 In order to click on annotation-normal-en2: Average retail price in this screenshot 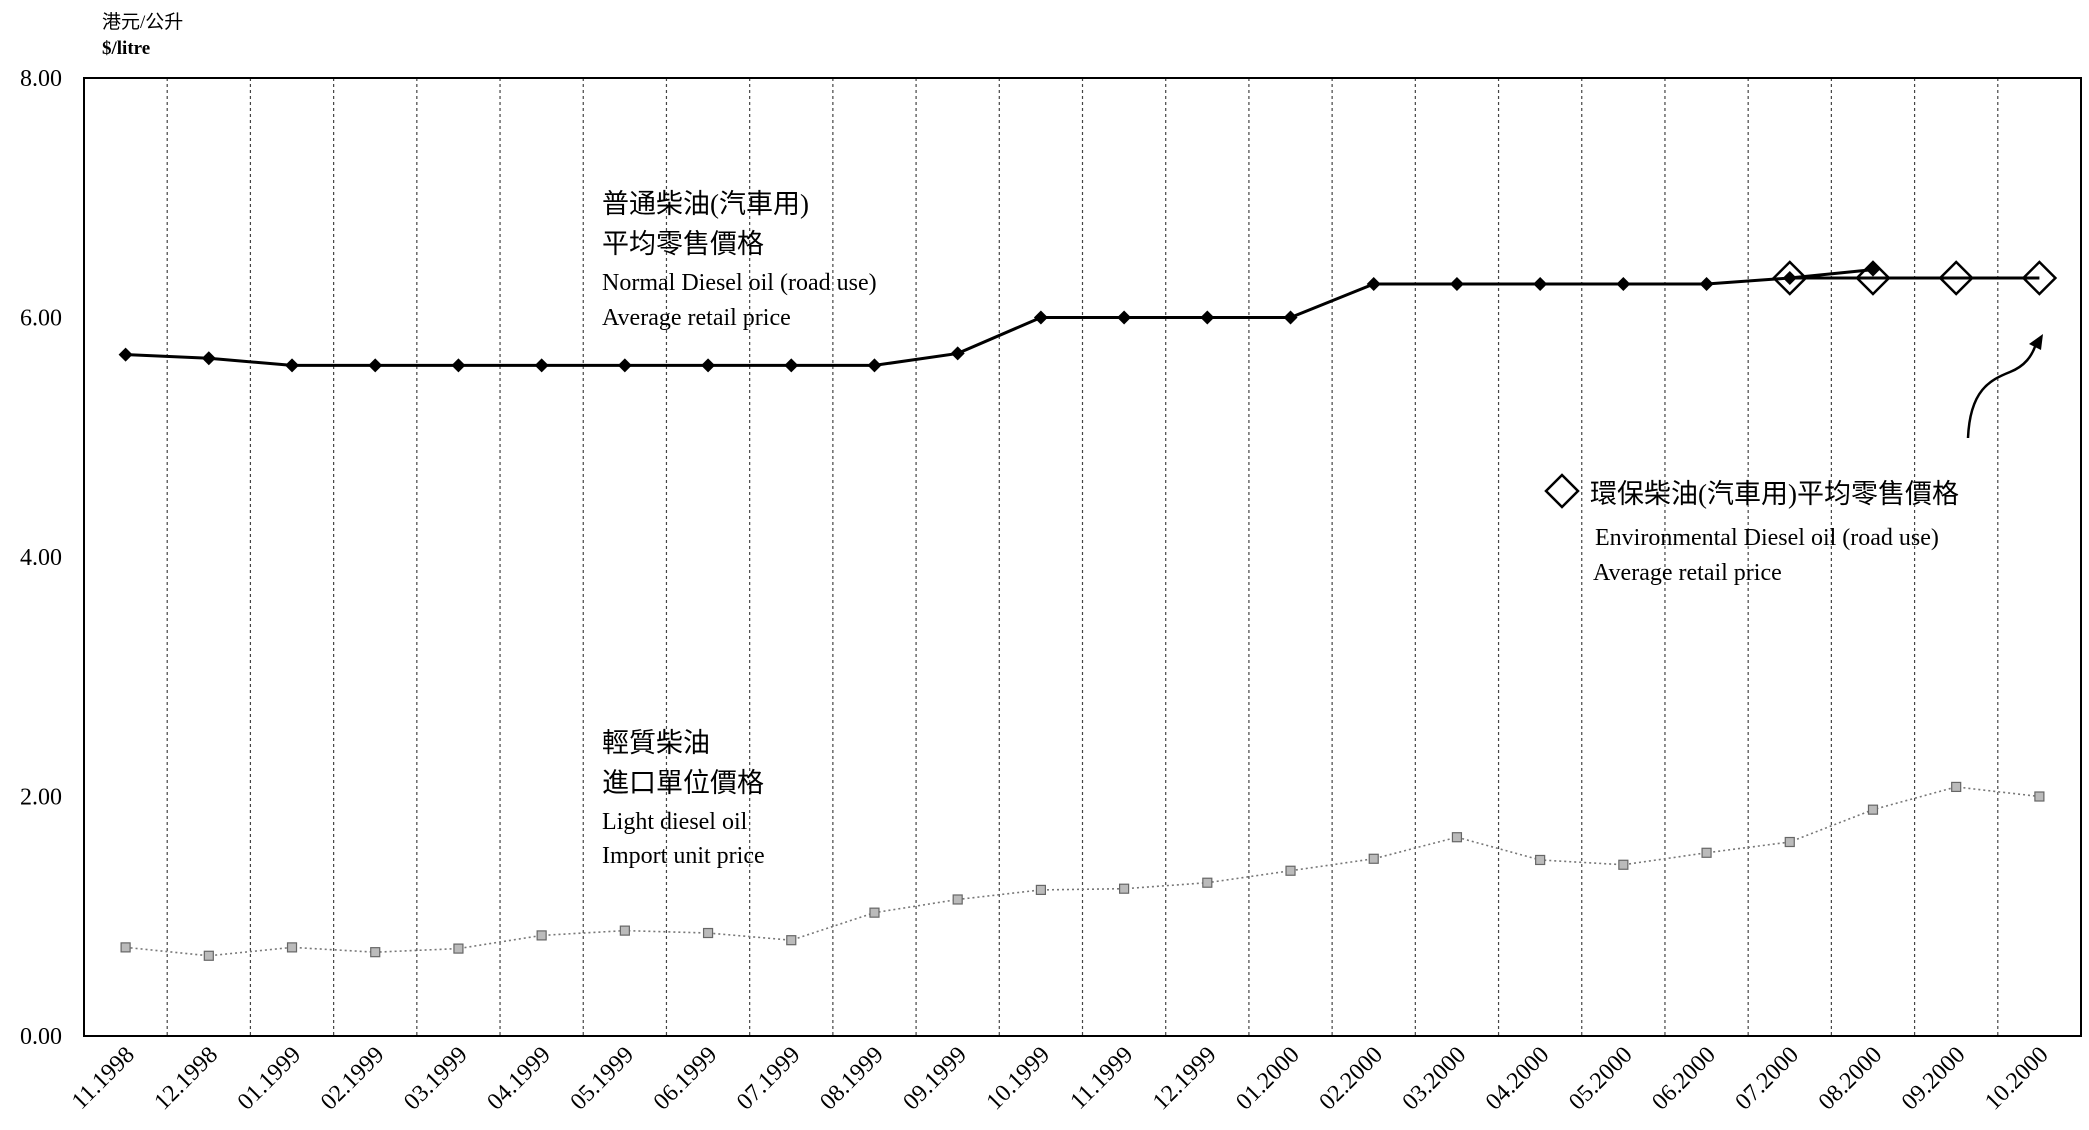, I will do `click(696, 318)`.